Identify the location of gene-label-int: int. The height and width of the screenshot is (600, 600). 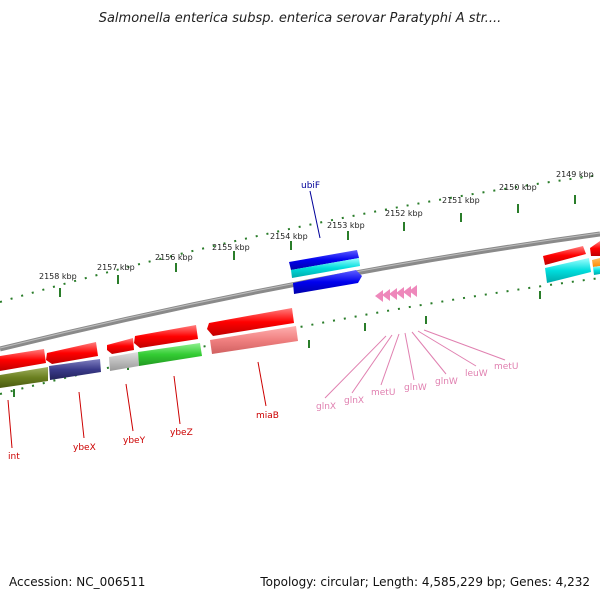
(14, 457).